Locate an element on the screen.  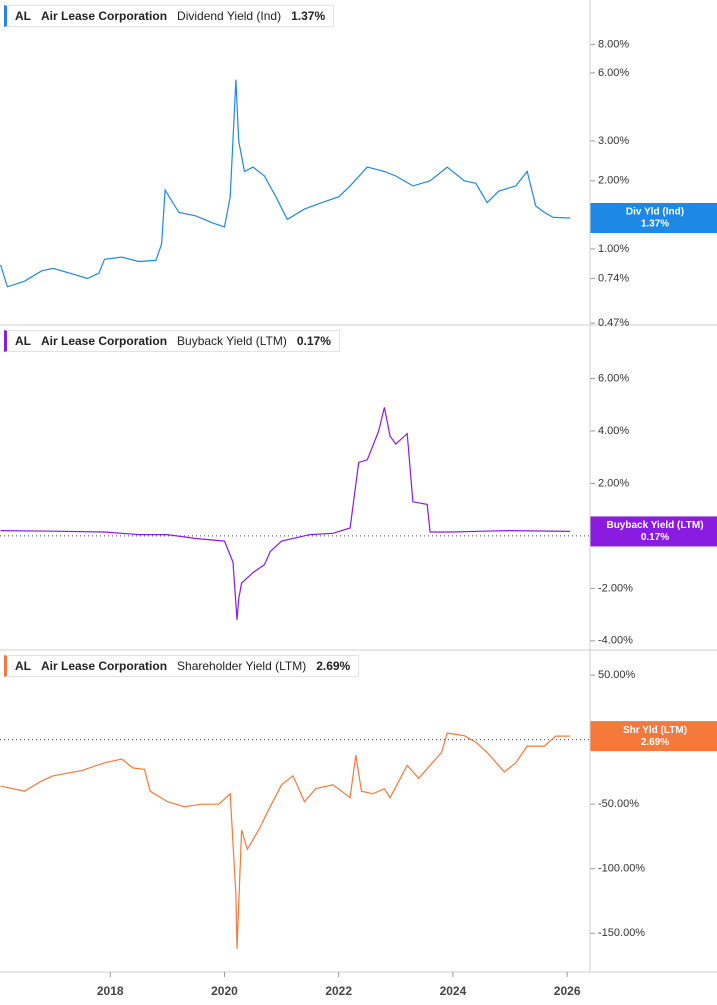
badge-label: Shr Yld (LTM) is located at coordinates (655, 730).